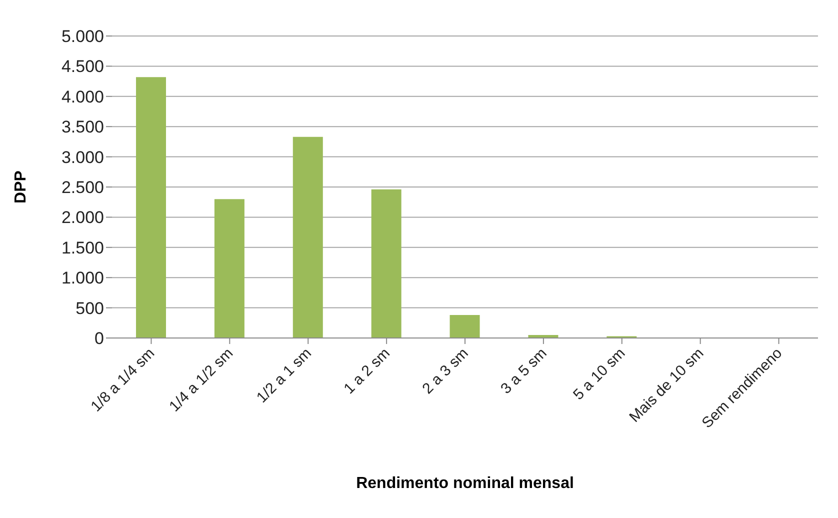  I want to click on x-axis-title: Rendimento nominal mensal, so click(465, 483).